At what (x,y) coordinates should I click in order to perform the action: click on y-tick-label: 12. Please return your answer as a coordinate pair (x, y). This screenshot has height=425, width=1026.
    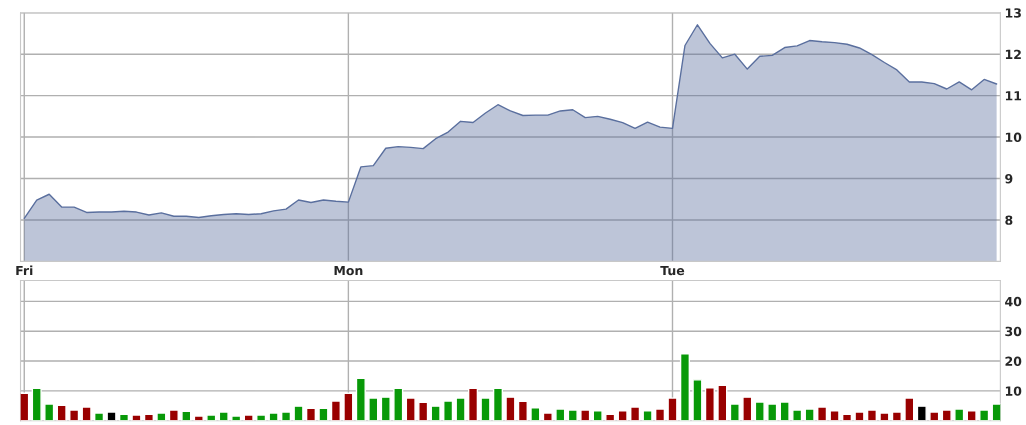
    Looking at the image, I should click on (1013, 54).